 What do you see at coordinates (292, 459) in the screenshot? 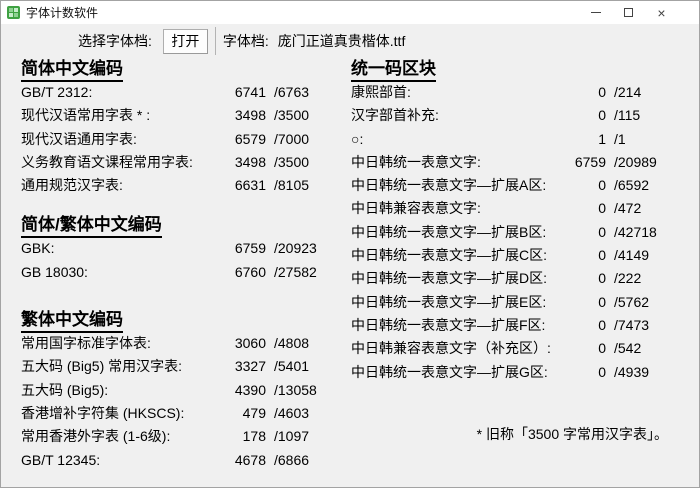
I see `row-total: /6866` at bounding box center [292, 459].